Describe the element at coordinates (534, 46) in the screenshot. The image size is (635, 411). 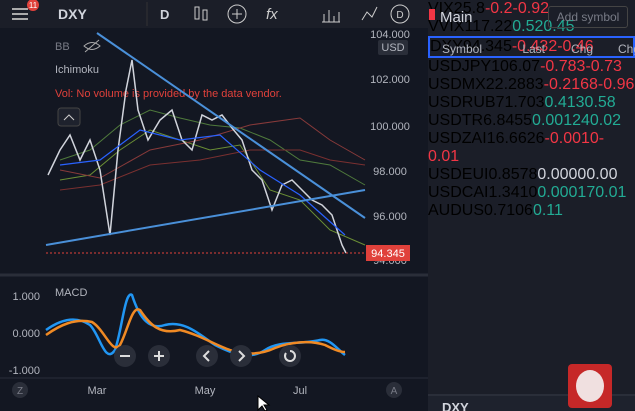
I see `change: -0.432` at that location.